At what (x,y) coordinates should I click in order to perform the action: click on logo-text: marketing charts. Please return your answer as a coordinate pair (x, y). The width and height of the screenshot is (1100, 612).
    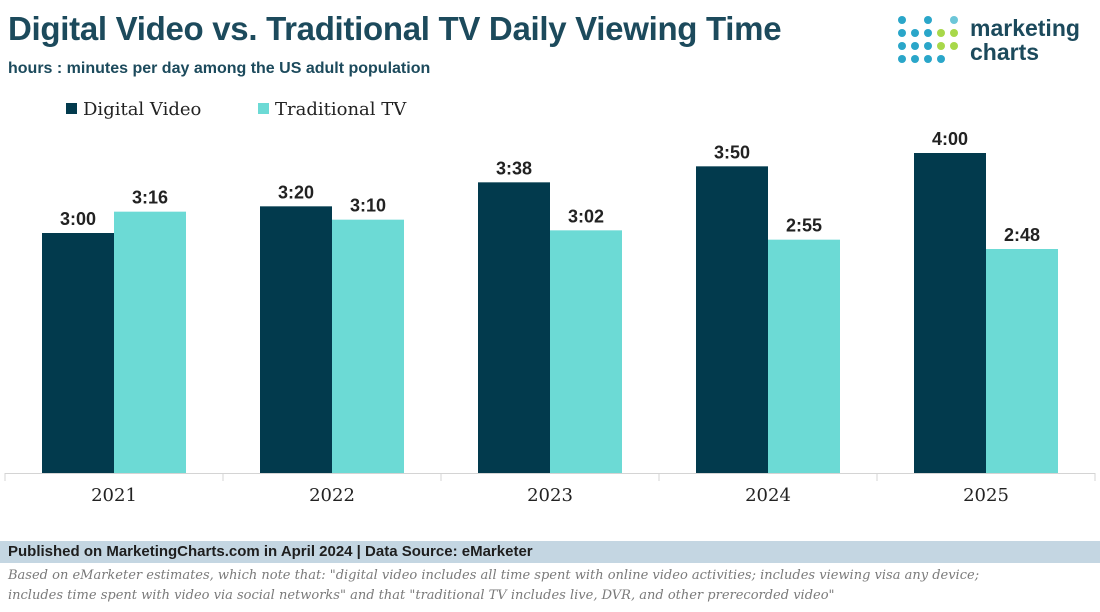
    Looking at the image, I should click on (1025, 40).